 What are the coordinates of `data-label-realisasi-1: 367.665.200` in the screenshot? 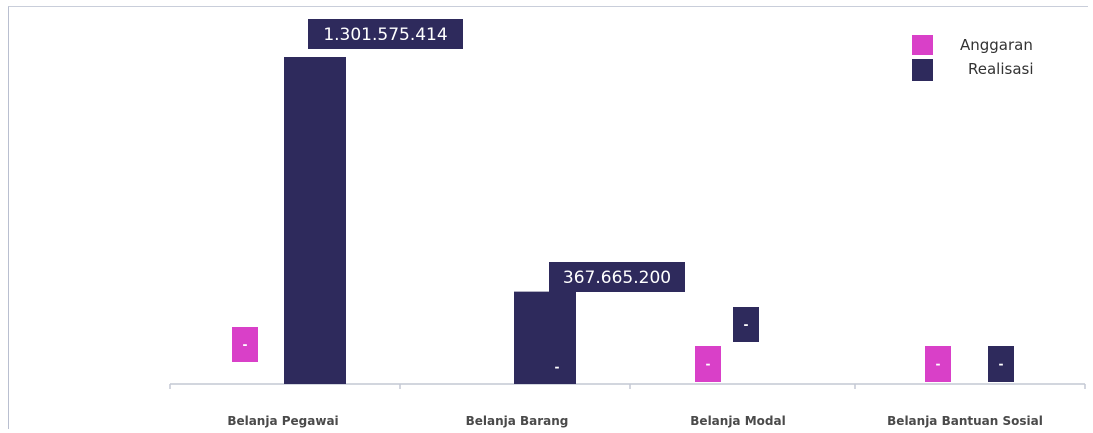 It's located at (617, 278).